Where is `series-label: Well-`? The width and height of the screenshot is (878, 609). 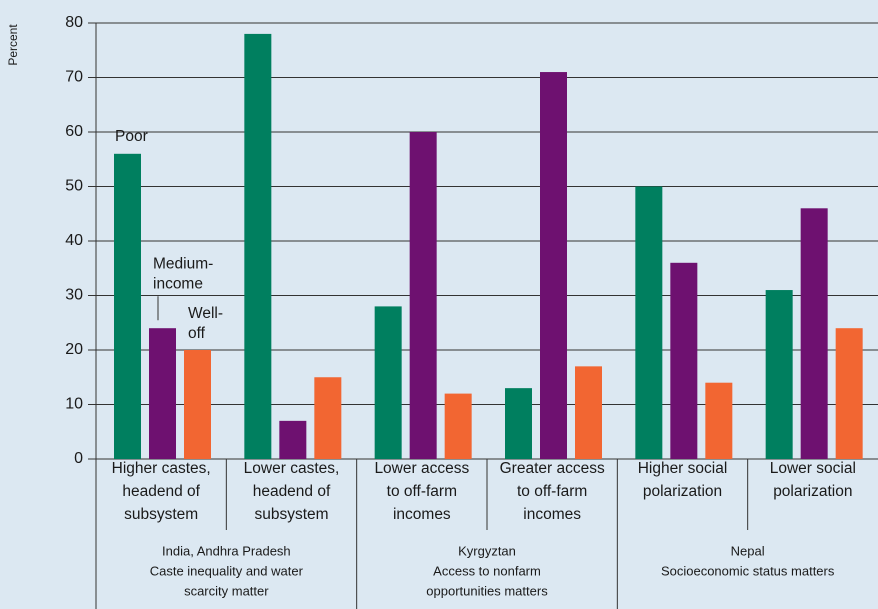
series-label: Well- is located at coordinates (205, 313).